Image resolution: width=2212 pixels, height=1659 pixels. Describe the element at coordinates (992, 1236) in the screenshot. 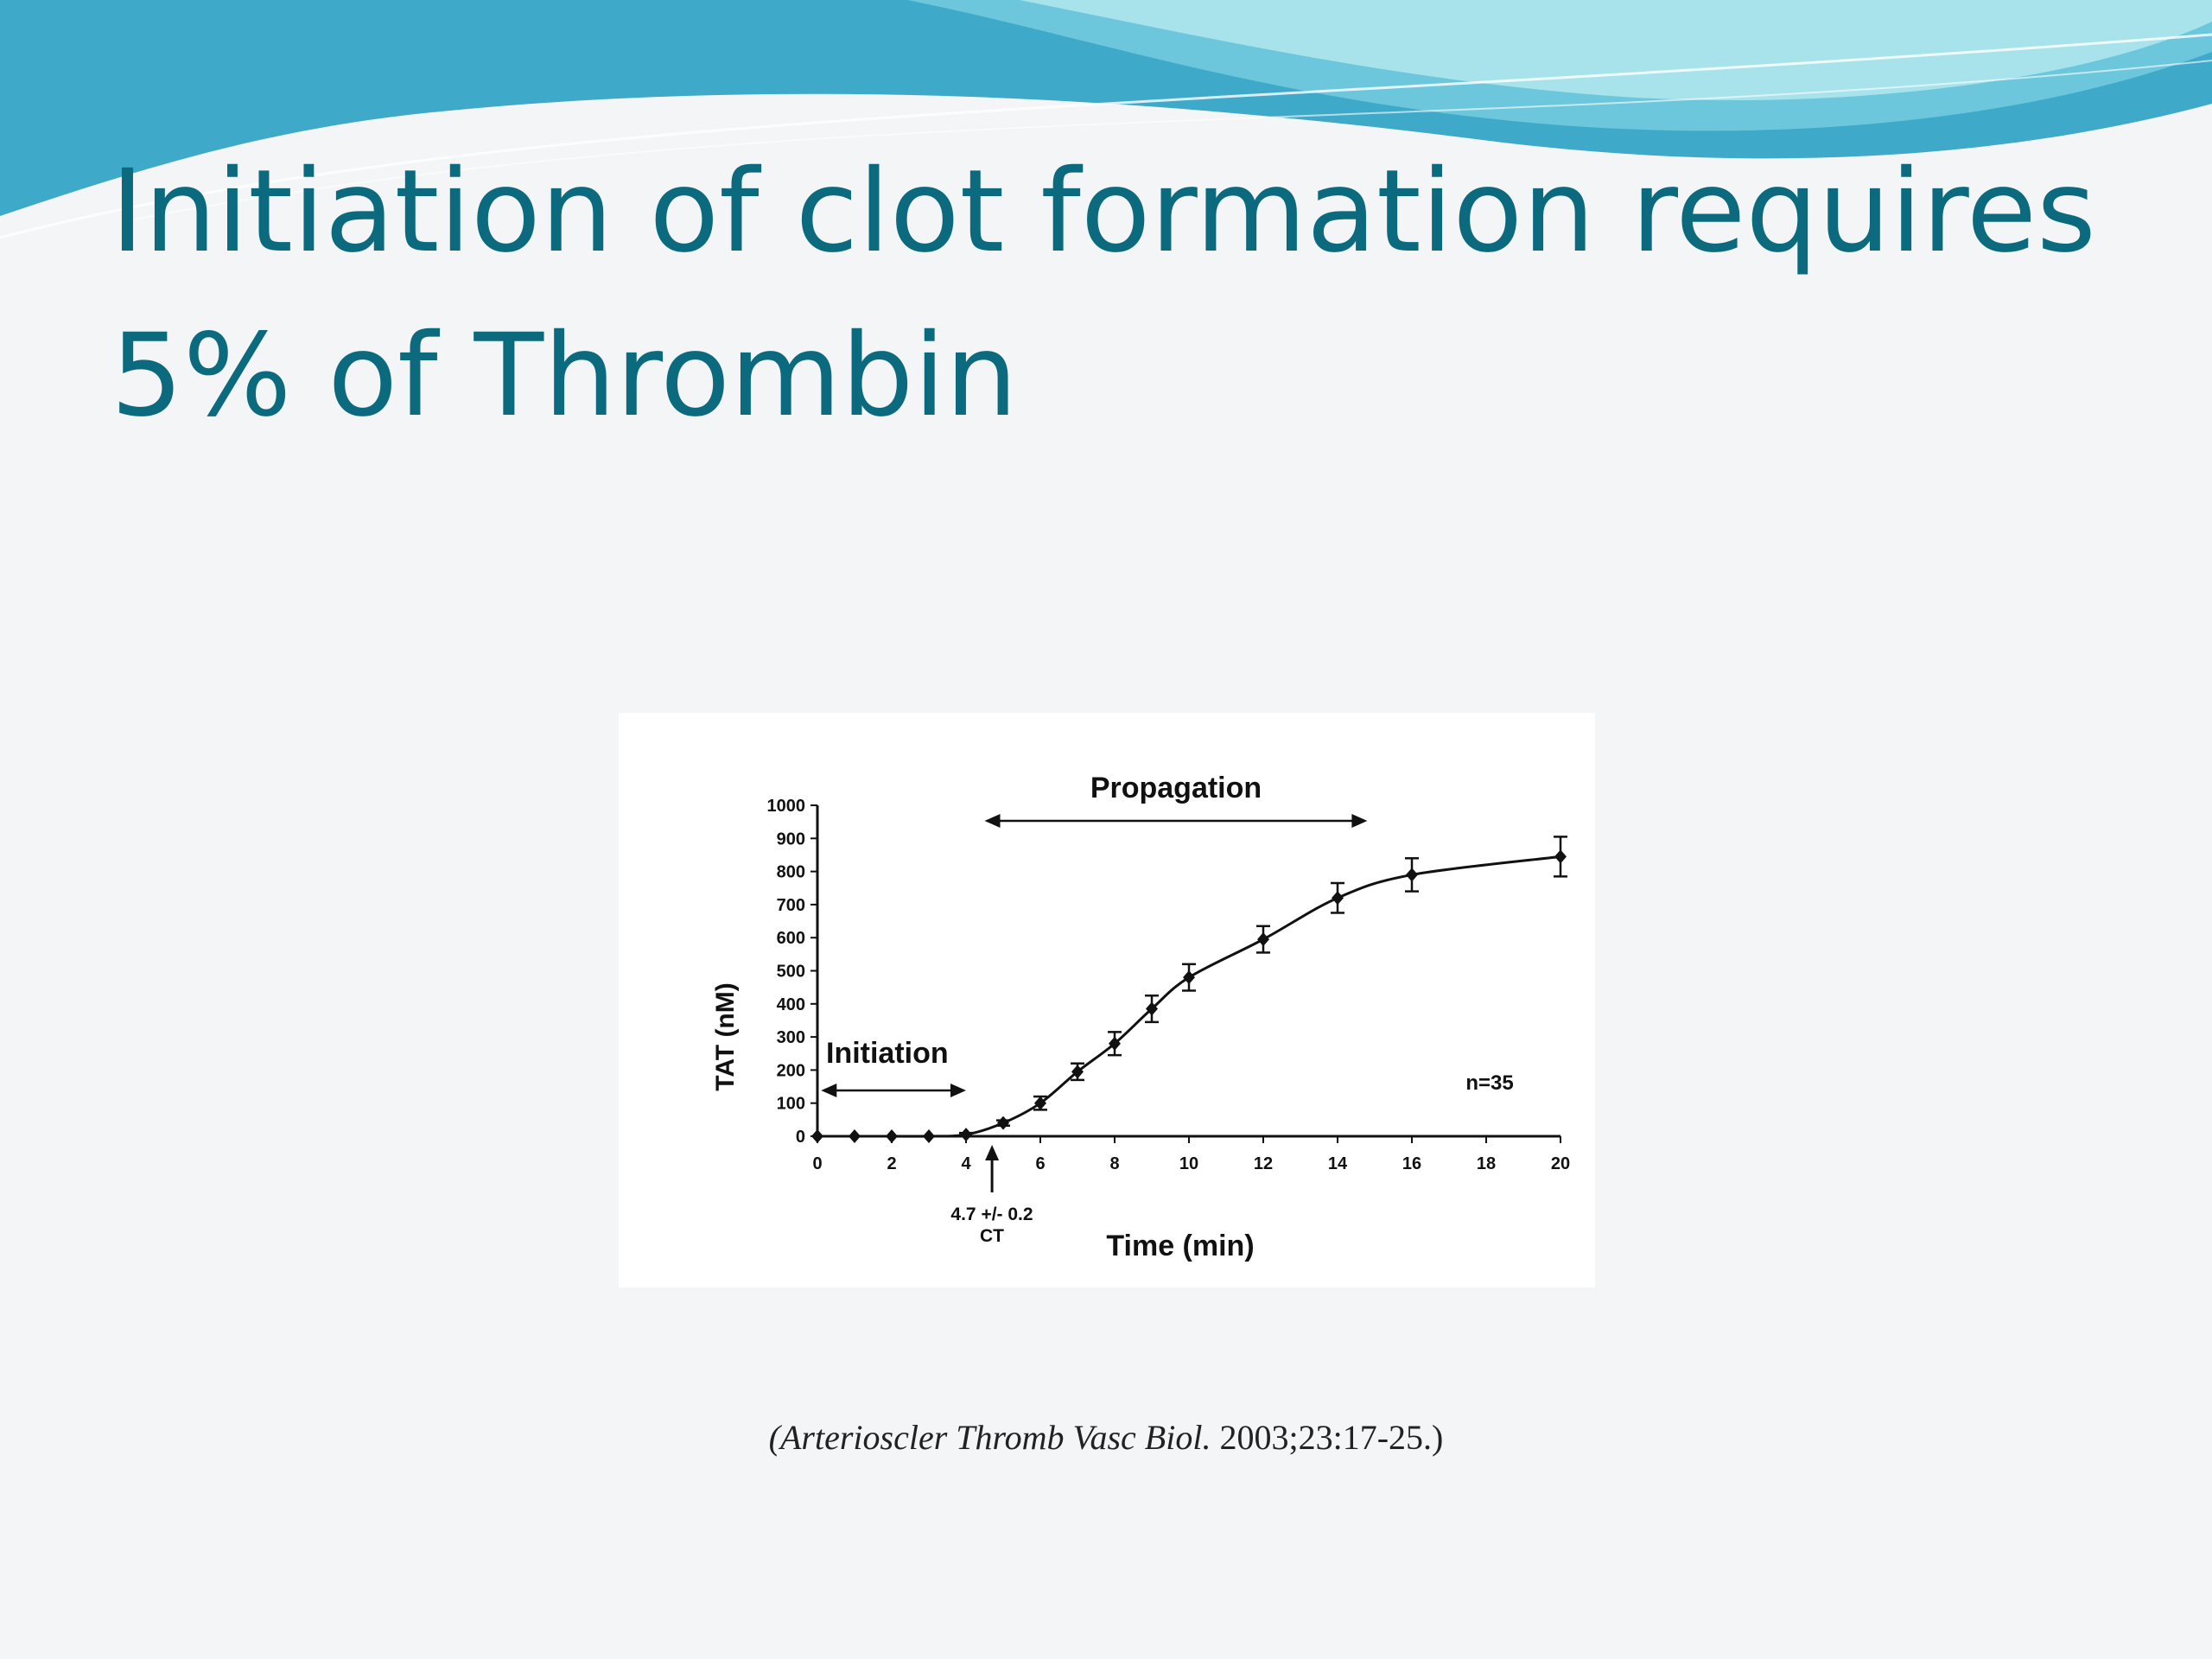

I see `ct-label: CT` at that location.